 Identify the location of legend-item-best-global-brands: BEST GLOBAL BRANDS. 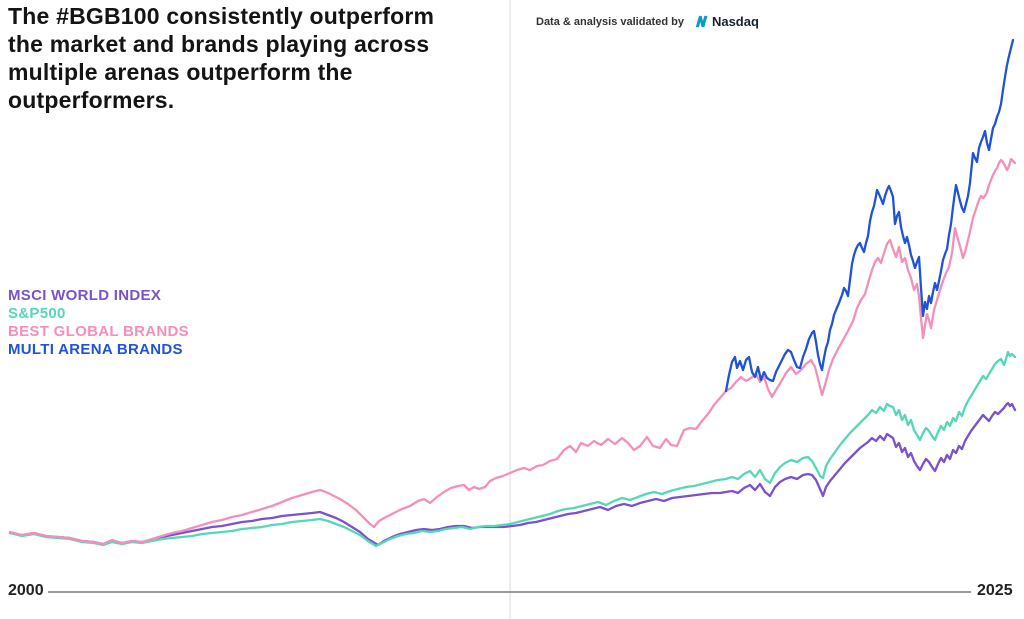
(98, 331).